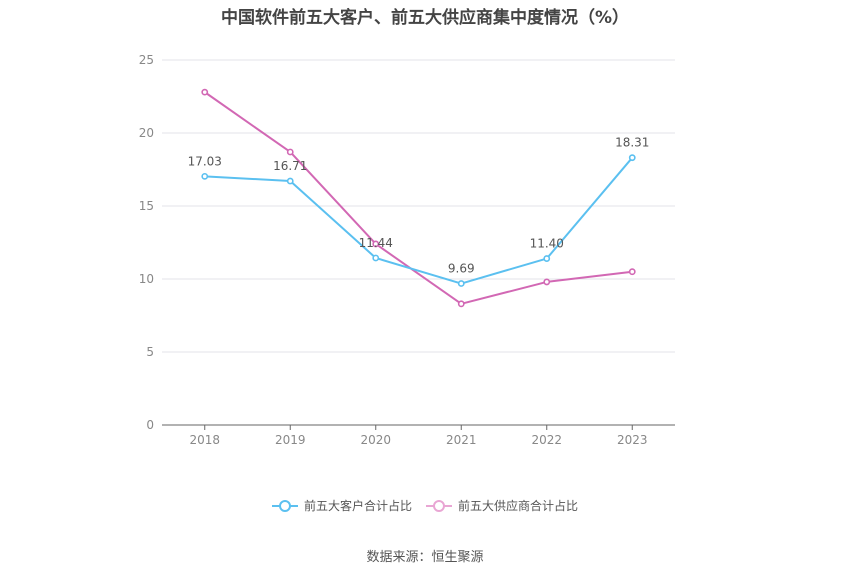  I want to click on legend-label-suppliers: 前五大供应商合计占比, so click(518, 506).